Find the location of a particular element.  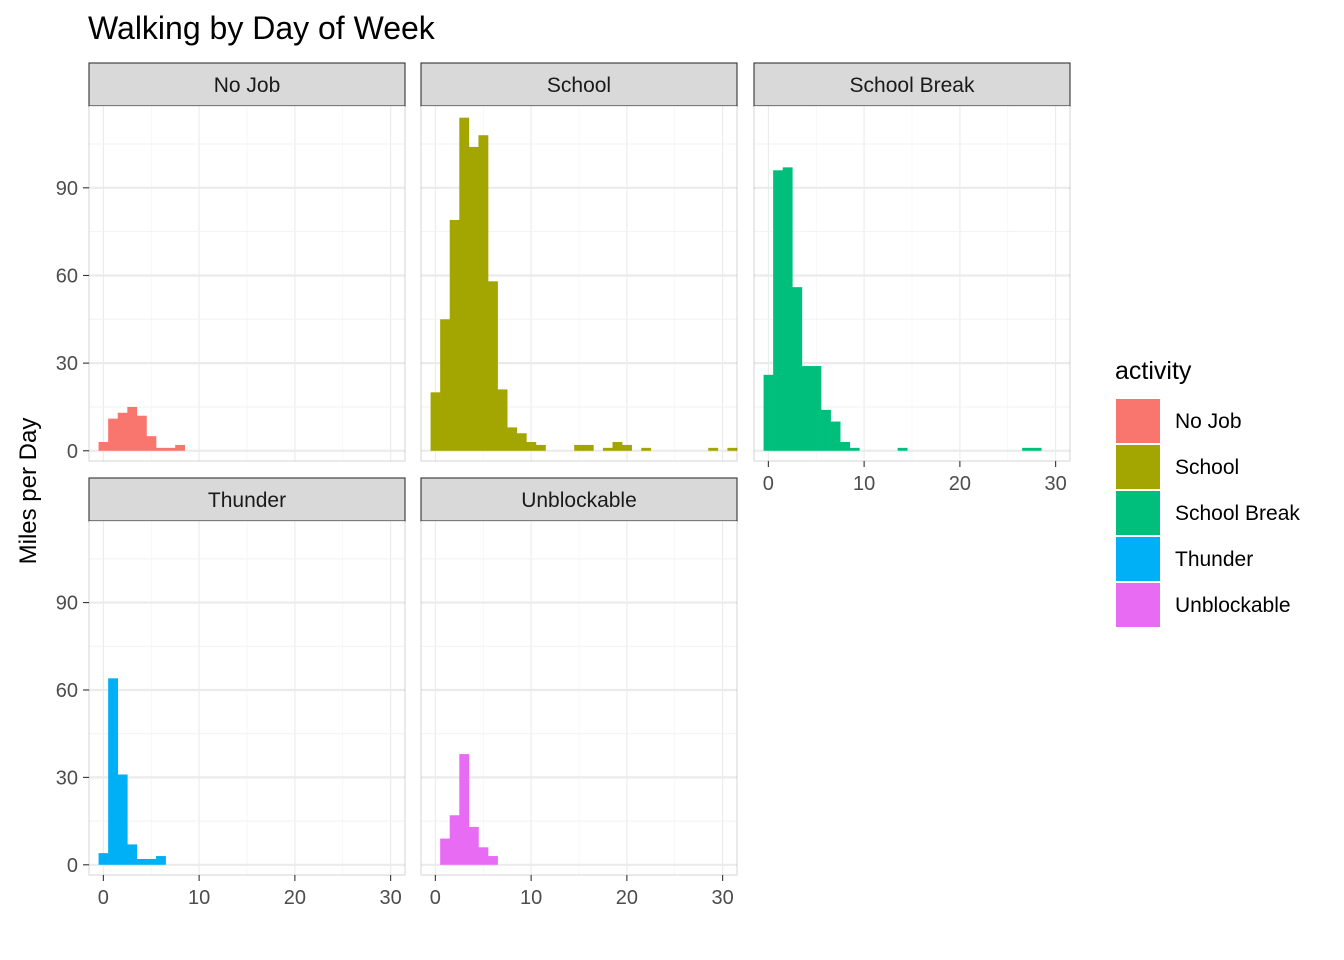

strip-label-school: School is located at coordinates (579, 85).